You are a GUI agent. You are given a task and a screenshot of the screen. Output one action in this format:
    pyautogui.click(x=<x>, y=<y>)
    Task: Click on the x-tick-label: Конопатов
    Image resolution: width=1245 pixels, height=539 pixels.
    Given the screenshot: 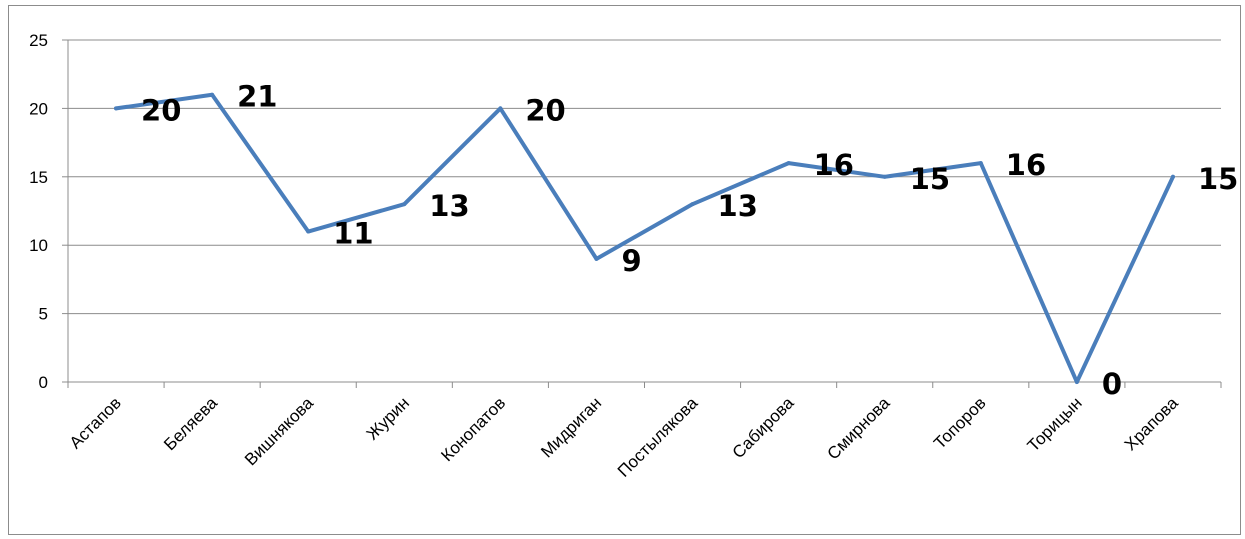 What is the action you would take?
    pyautogui.click(x=473, y=429)
    